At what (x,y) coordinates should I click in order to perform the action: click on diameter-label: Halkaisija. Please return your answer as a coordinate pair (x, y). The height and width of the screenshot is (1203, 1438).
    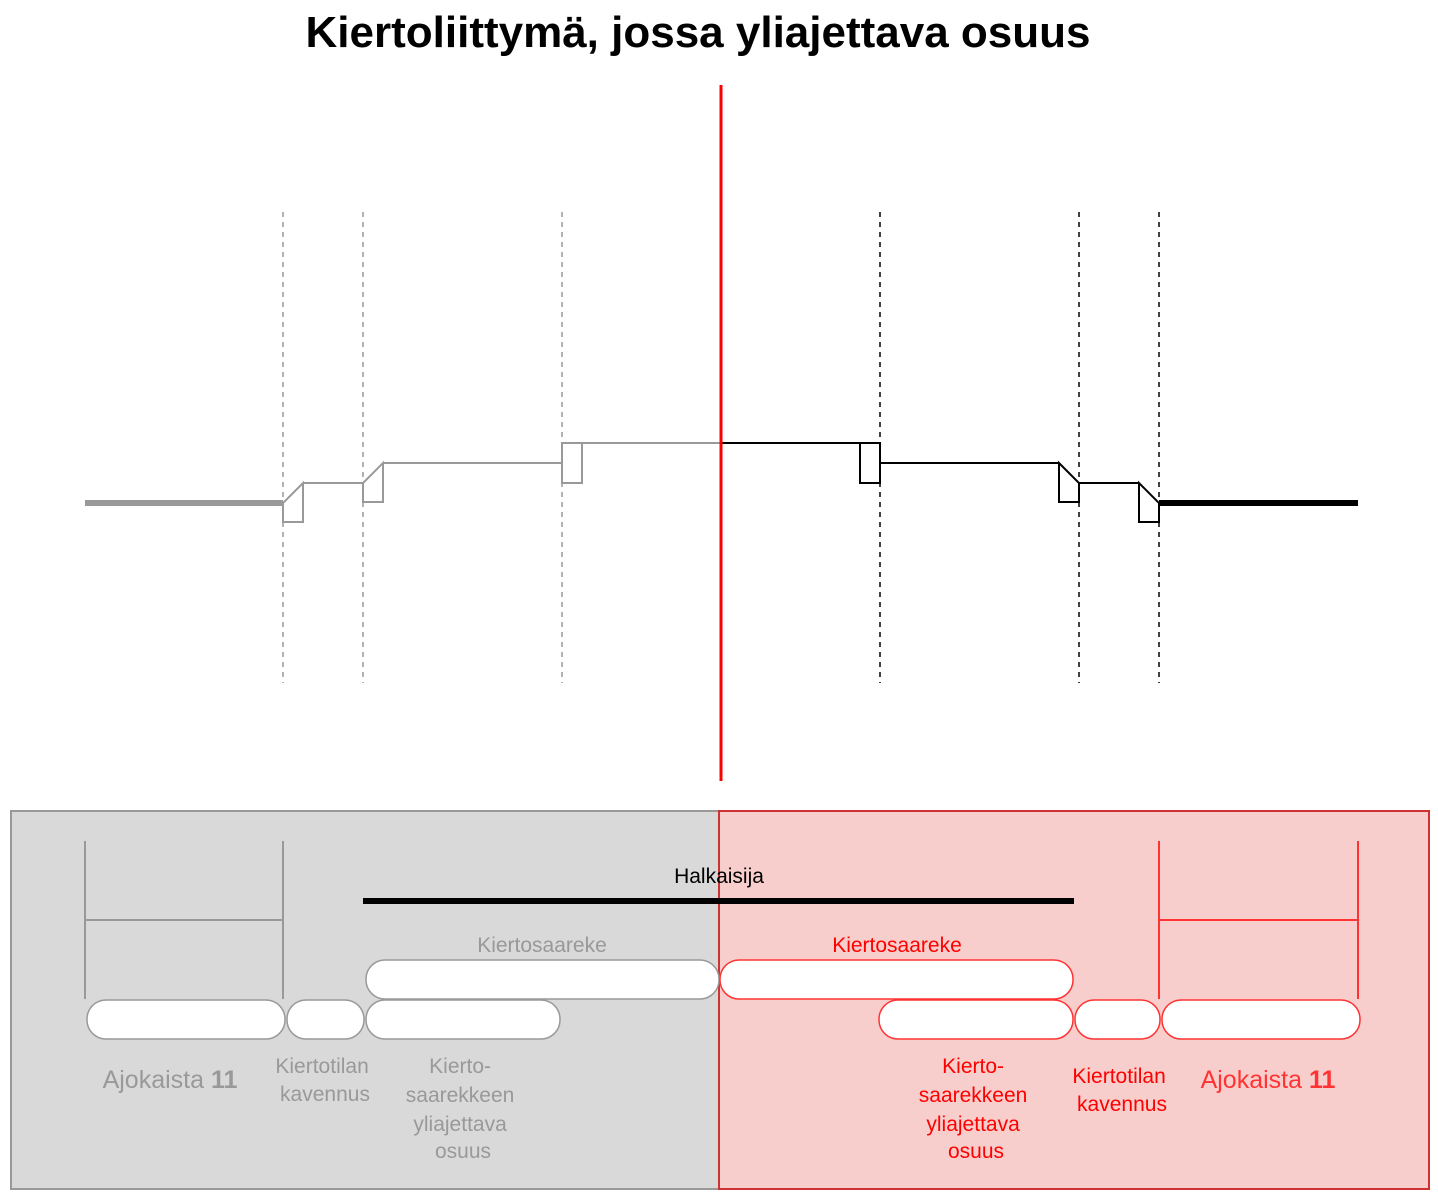
    Looking at the image, I should click on (719, 876).